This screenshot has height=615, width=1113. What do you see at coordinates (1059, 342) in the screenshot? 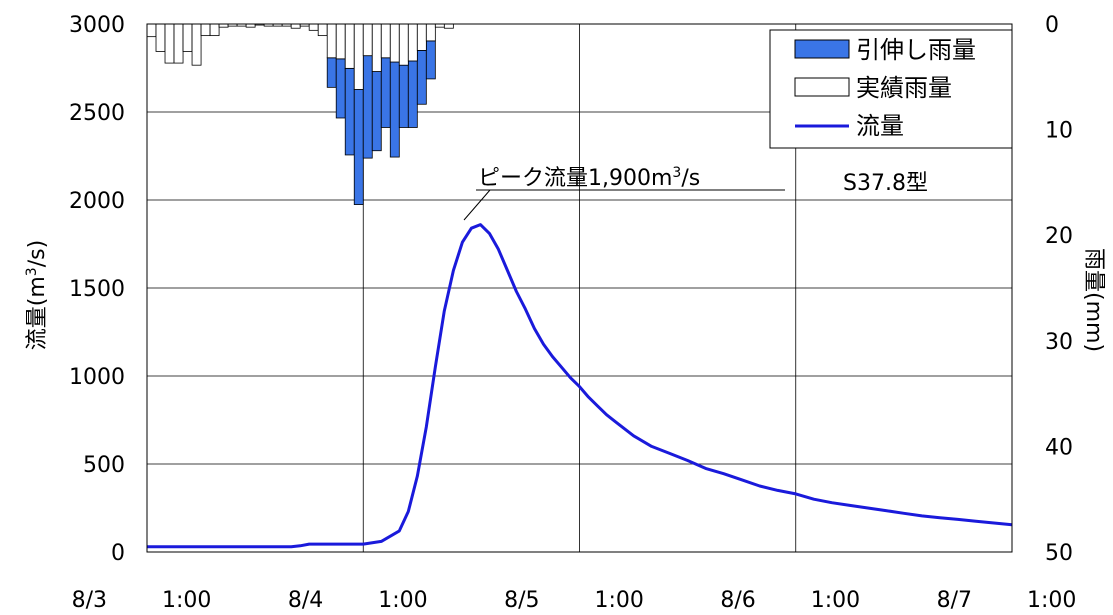
I see `right-axis-tick-label: 30` at bounding box center [1059, 342].